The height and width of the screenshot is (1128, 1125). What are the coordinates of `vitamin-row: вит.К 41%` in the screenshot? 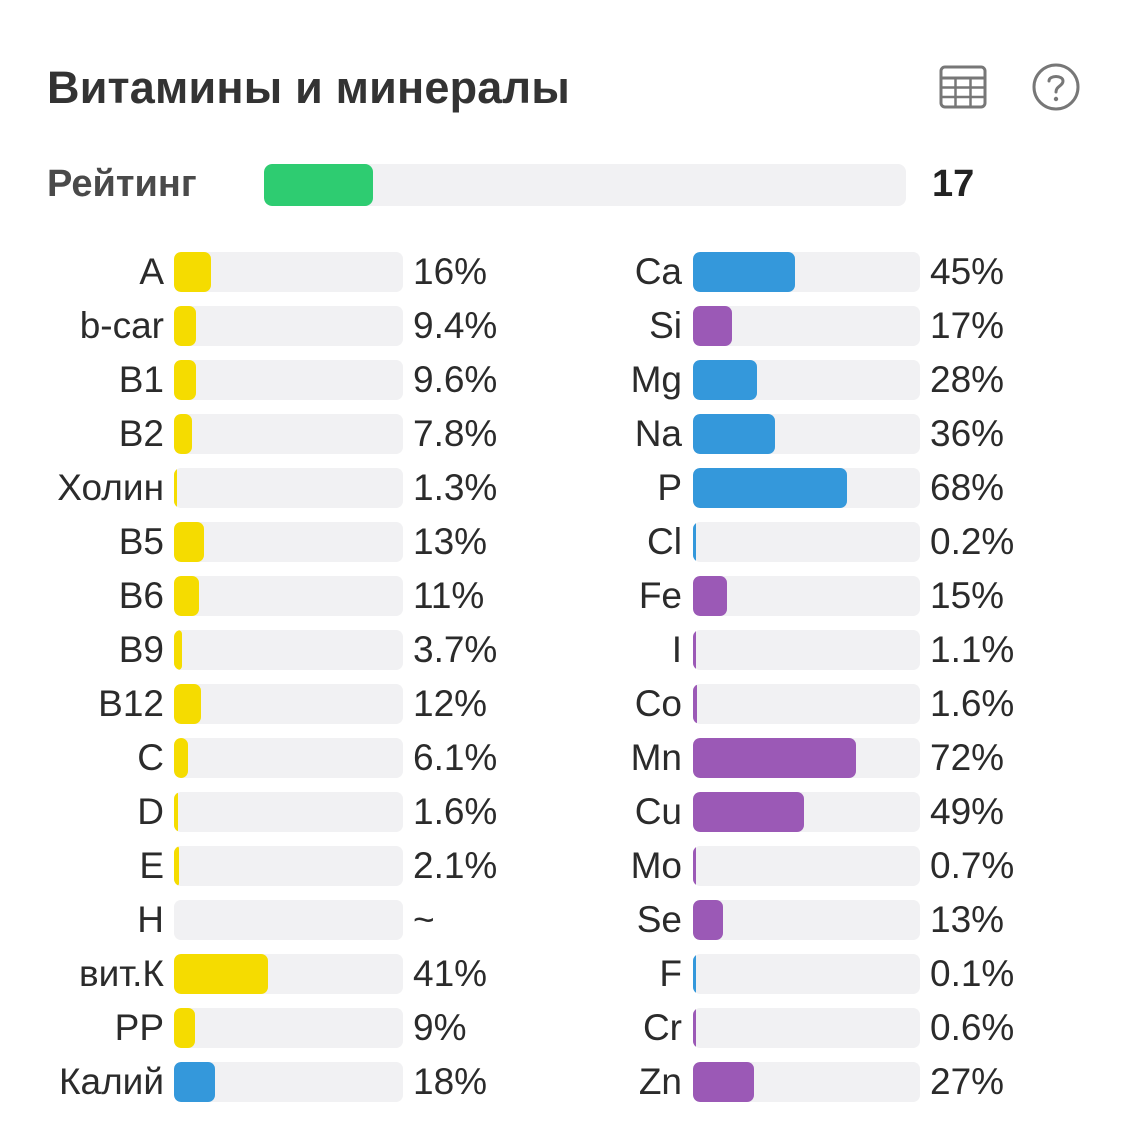 It's located at (280, 979).